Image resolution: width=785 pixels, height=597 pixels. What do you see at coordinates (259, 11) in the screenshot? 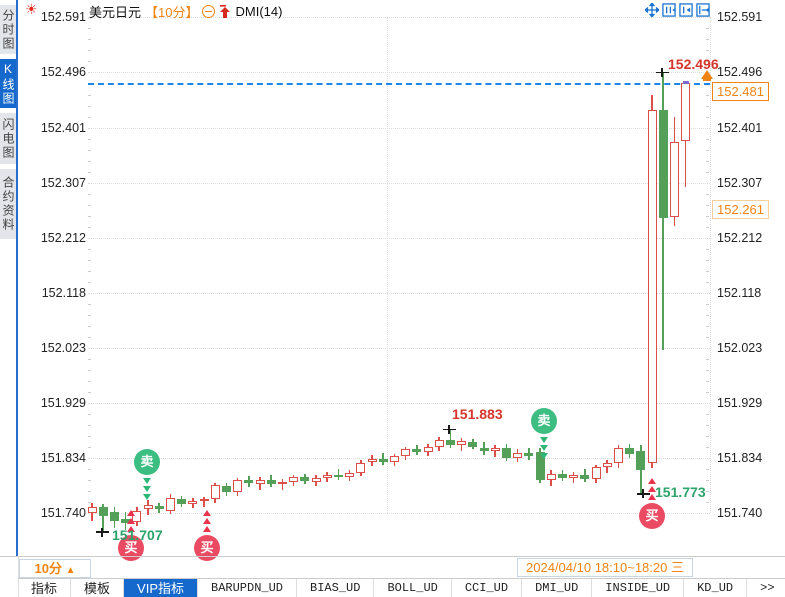
I see `indicator-name: DMI(14)` at bounding box center [259, 11].